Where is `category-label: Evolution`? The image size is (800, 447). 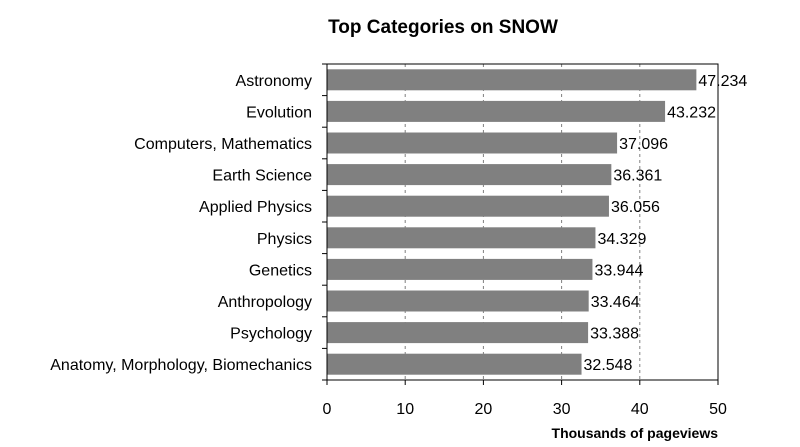
category-label: Evolution is located at coordinates (279, 112).